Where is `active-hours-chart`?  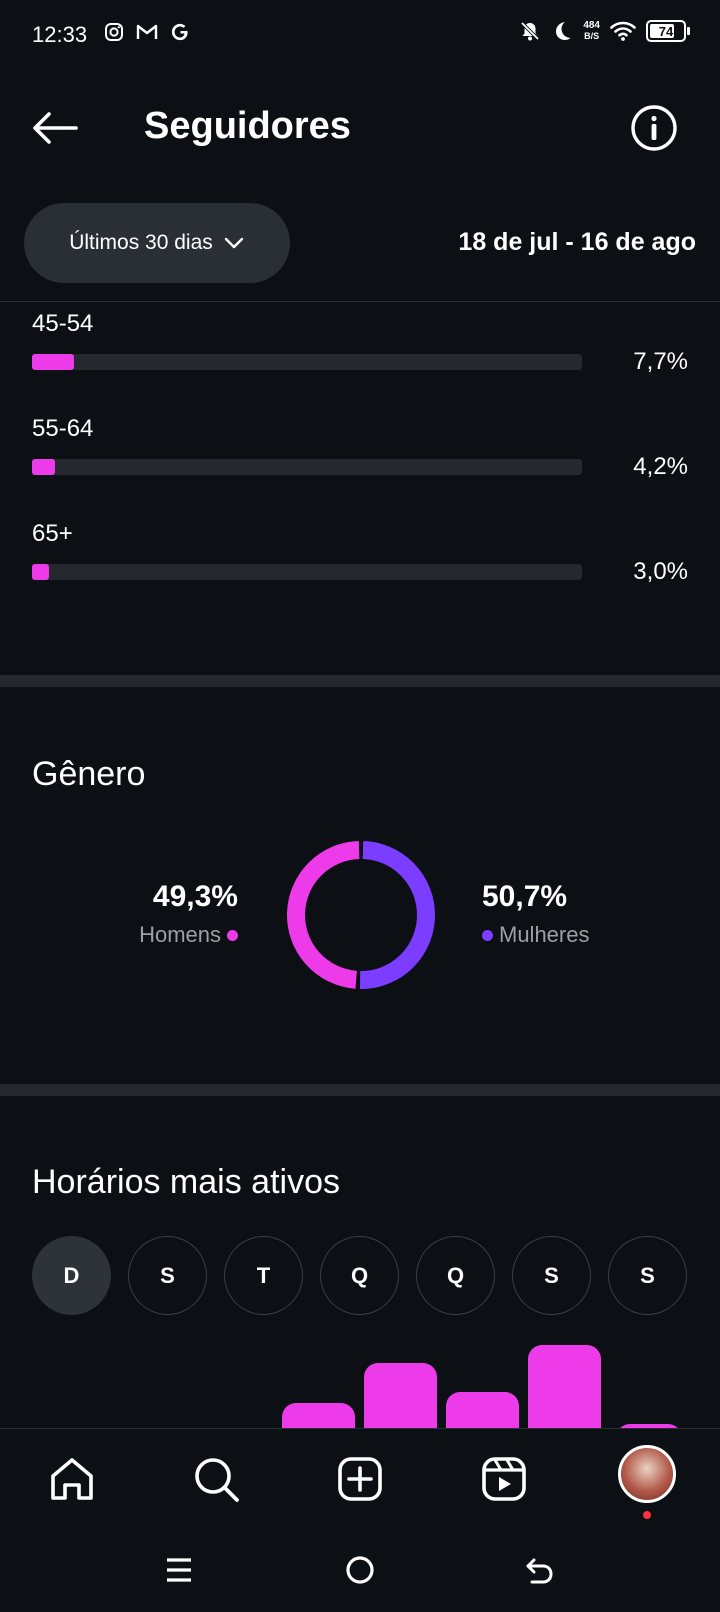
active-hours-chart is located at coordinates (360, 1380).